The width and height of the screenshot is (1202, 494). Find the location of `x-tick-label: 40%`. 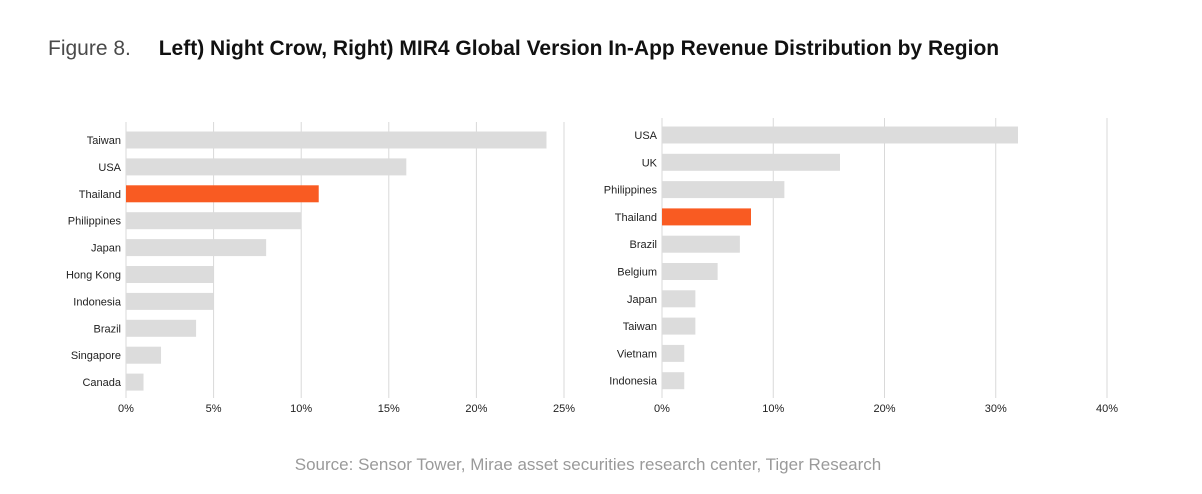

x-tick-label: 40% is located at coordinates (1107, 409).